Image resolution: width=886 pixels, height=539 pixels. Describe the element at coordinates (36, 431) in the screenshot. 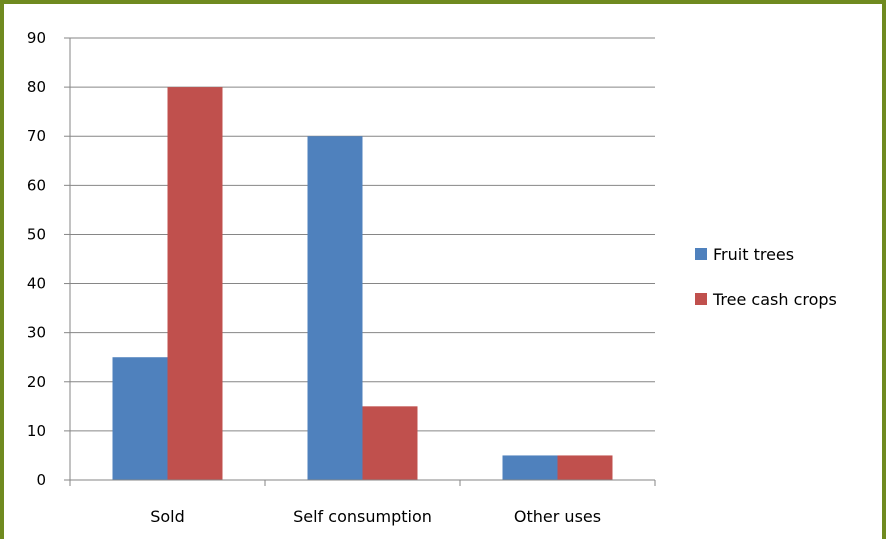

I see `y-tick-label: 10` at that location.